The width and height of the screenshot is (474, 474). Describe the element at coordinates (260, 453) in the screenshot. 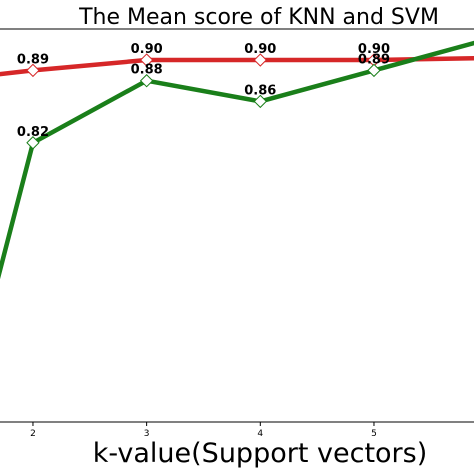

I see `x-axis-label: k-value(Support vectors)` at that location.